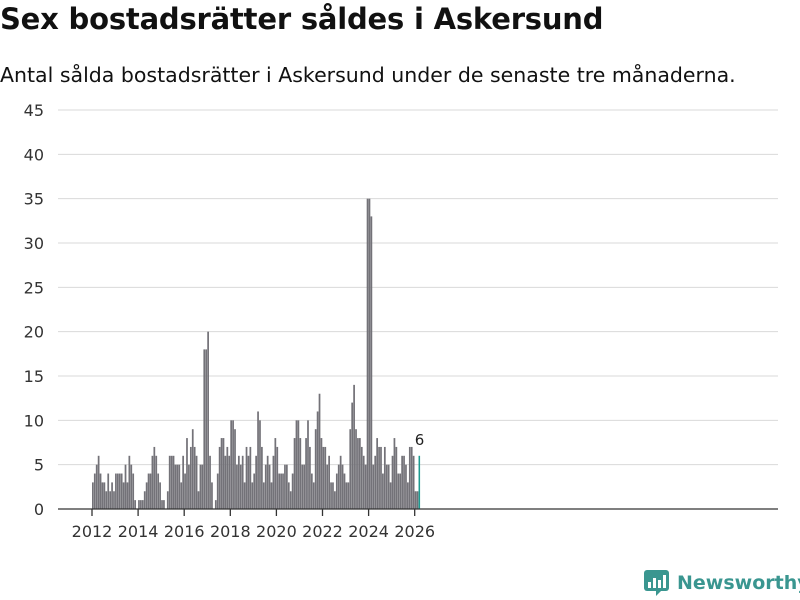  What do you see at coordinates (138, 531) in the screenshot?
I see `x-tick-label: 2014` at bounding box center [138, 531].